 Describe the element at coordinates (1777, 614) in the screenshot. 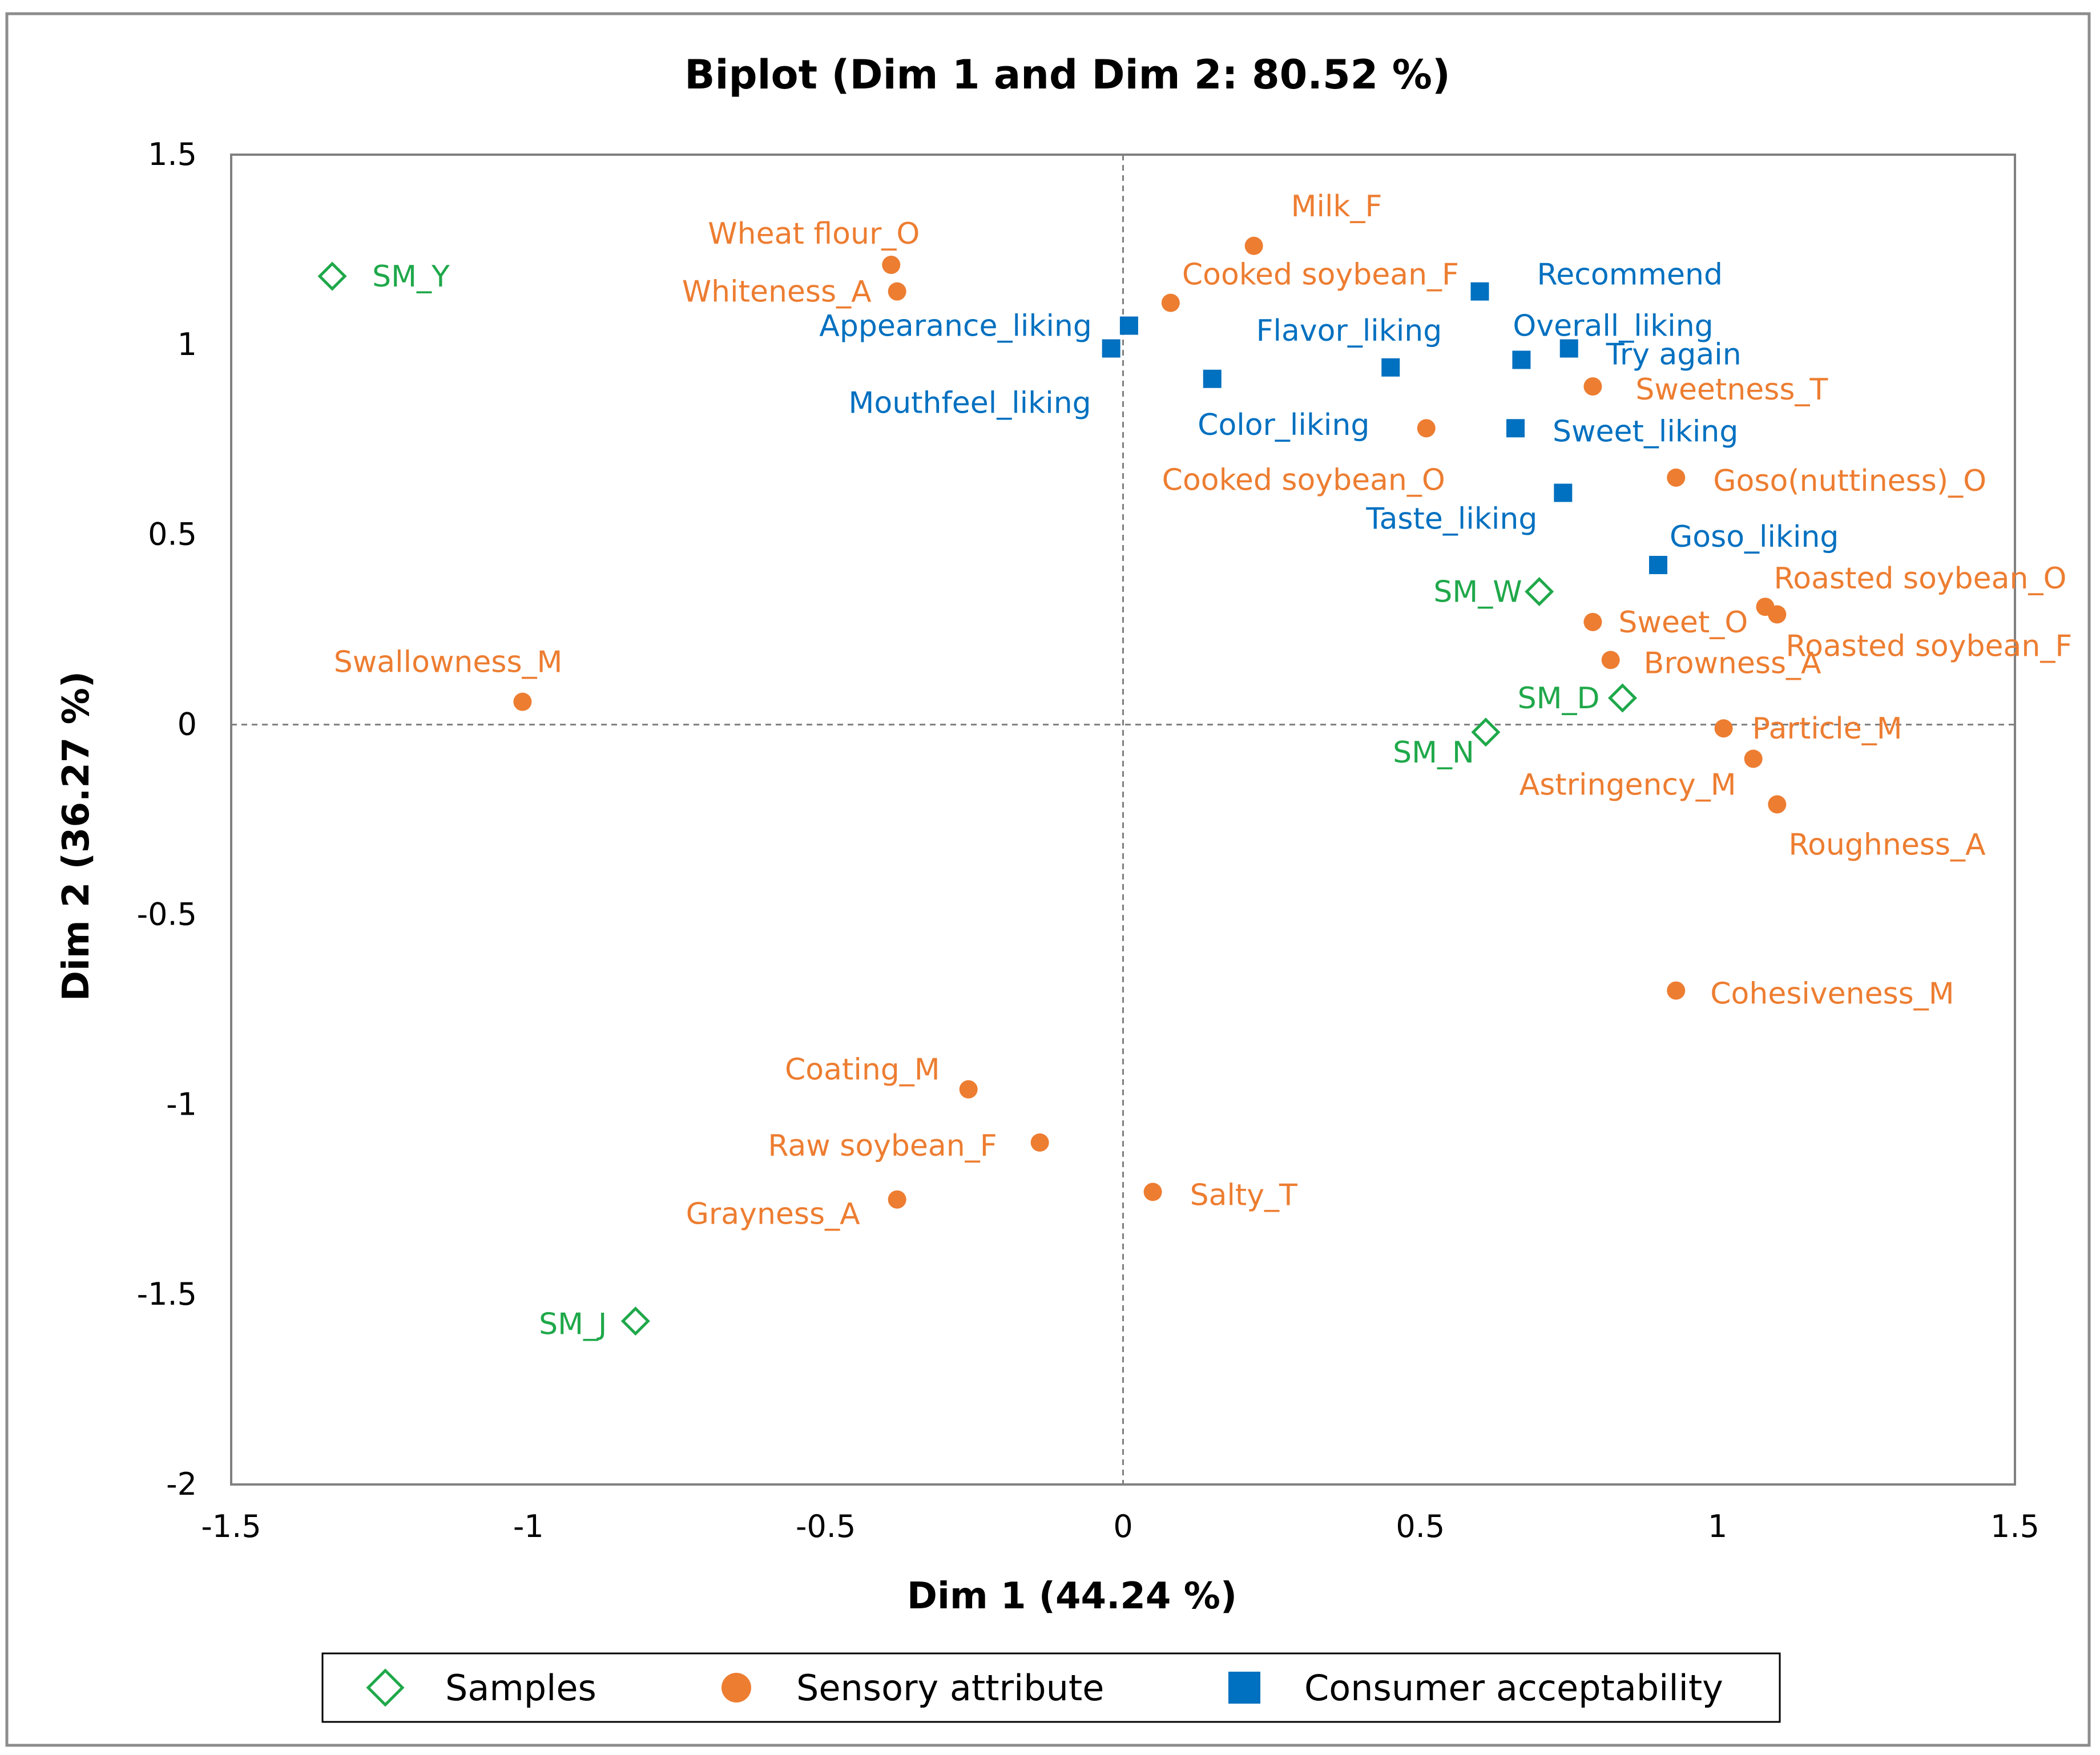

I see `sensory-point-roasted-soybean-f` at that location.